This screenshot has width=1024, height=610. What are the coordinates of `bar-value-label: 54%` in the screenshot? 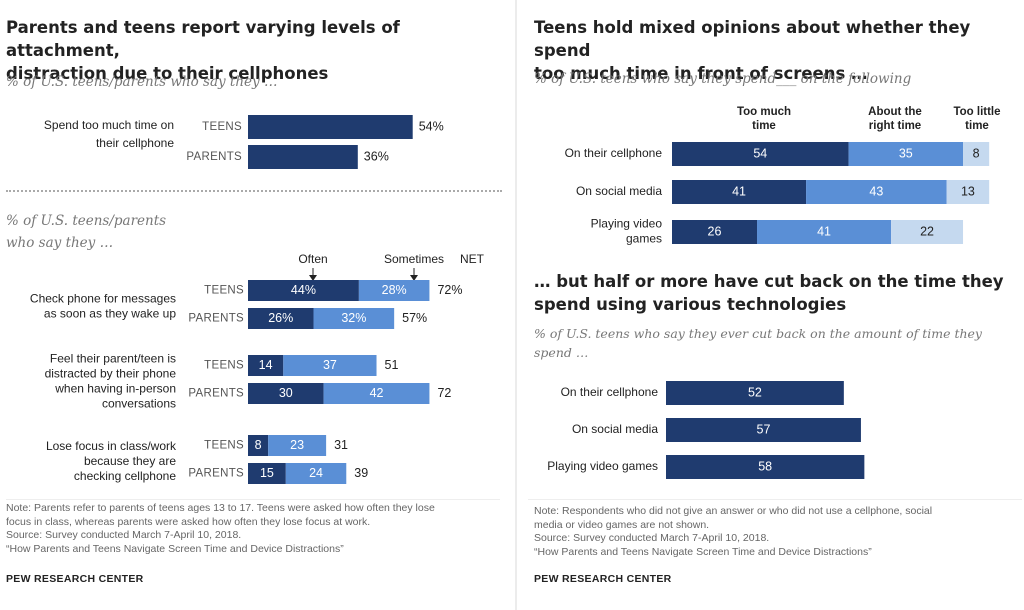 It's located at (431, 126).